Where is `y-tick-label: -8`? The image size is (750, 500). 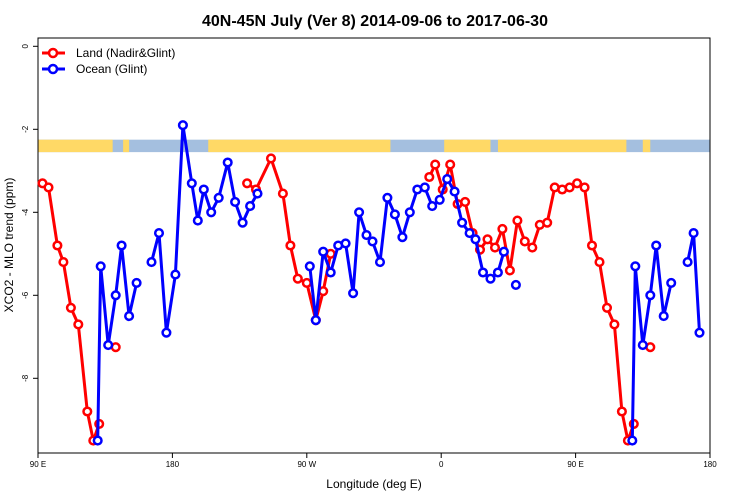
y-tick-label: -8 is located at coordinates (25, 378).